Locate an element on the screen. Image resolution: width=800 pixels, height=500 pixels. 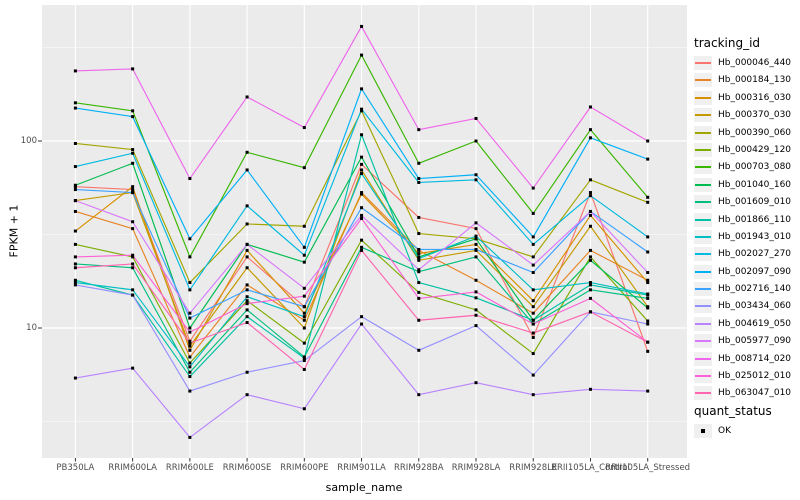
legend-item: Hb_005977_090 is located at coordinates (743, 341).